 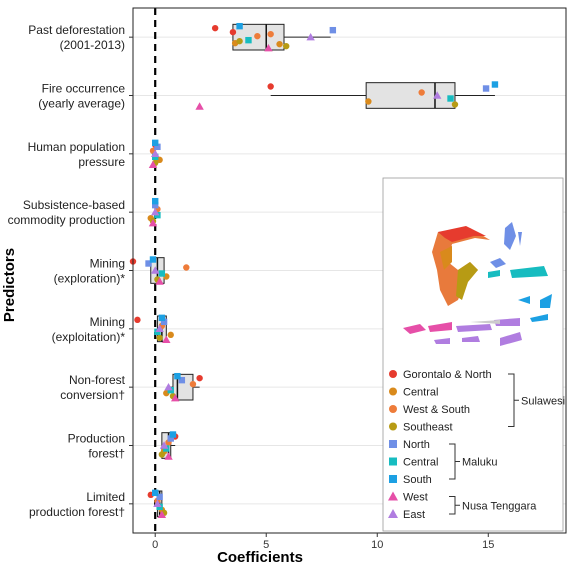 I want to click on x-tick-labels: 0 5 10 15, so click(x=323, y=542).